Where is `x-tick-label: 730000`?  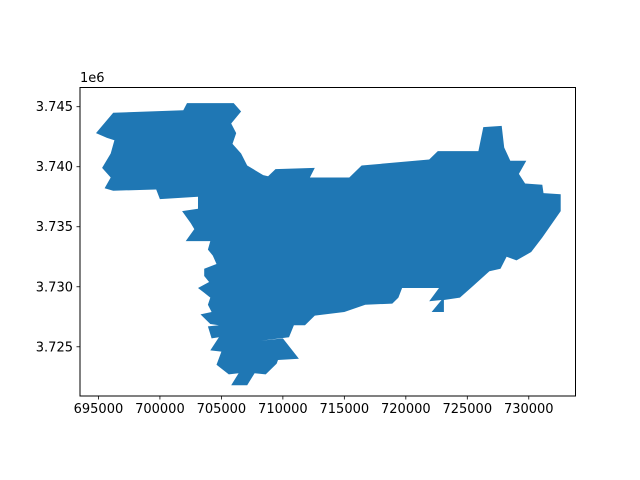 x-tick-label: 730000 is located at coordinates (529, 409).